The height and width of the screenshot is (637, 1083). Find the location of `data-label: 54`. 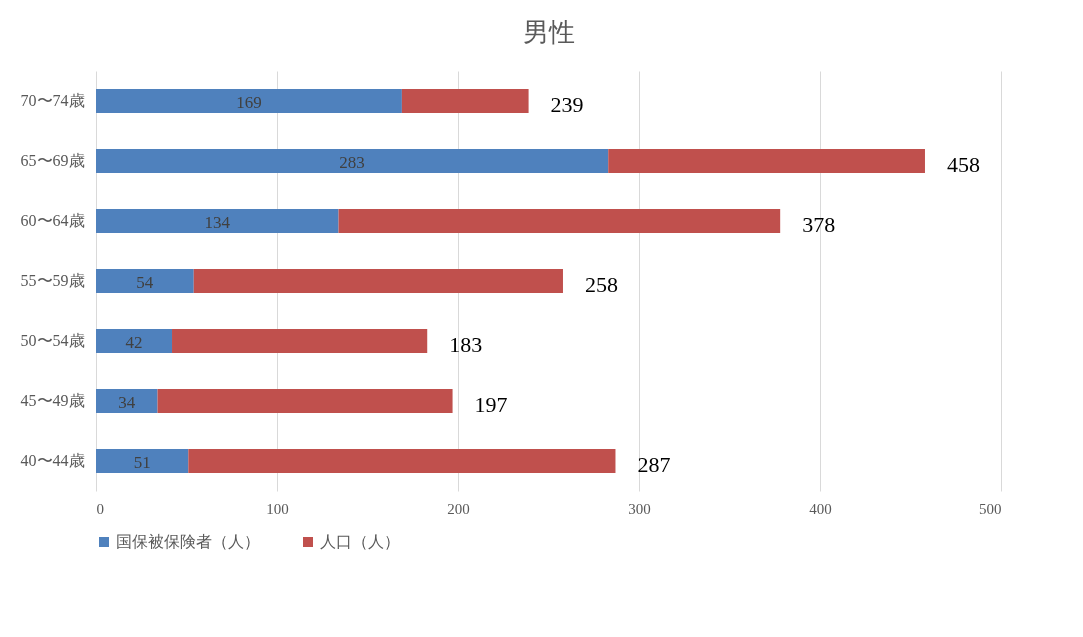

data-label: 54 is located at coordinates (145, 282).